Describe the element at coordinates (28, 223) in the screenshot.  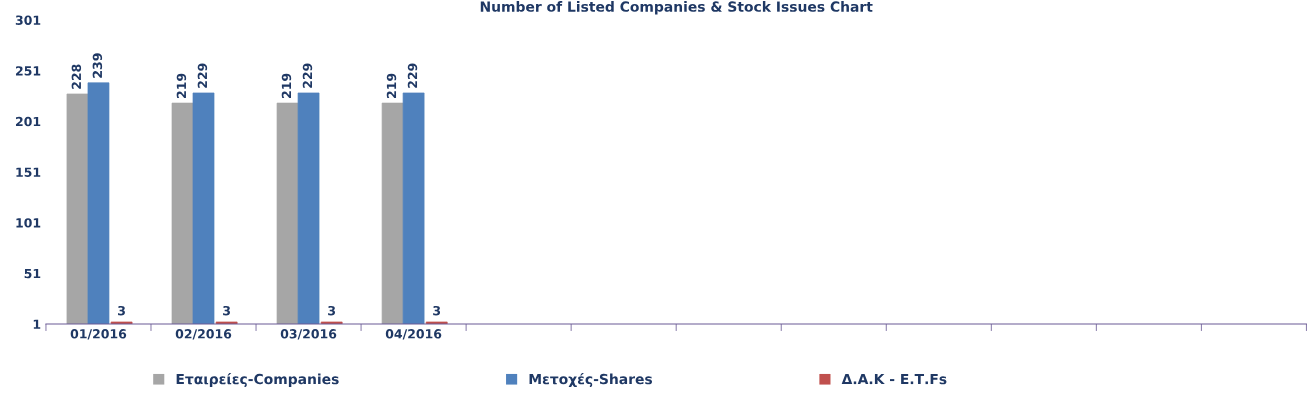
I see `y-tick-label: 101` at that location.